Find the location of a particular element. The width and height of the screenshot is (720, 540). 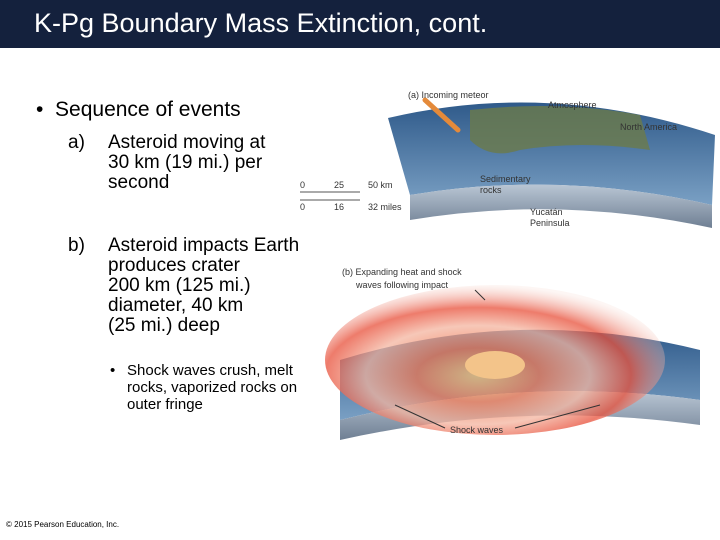

label: Atmosphere is located at coordinates (572, 105).